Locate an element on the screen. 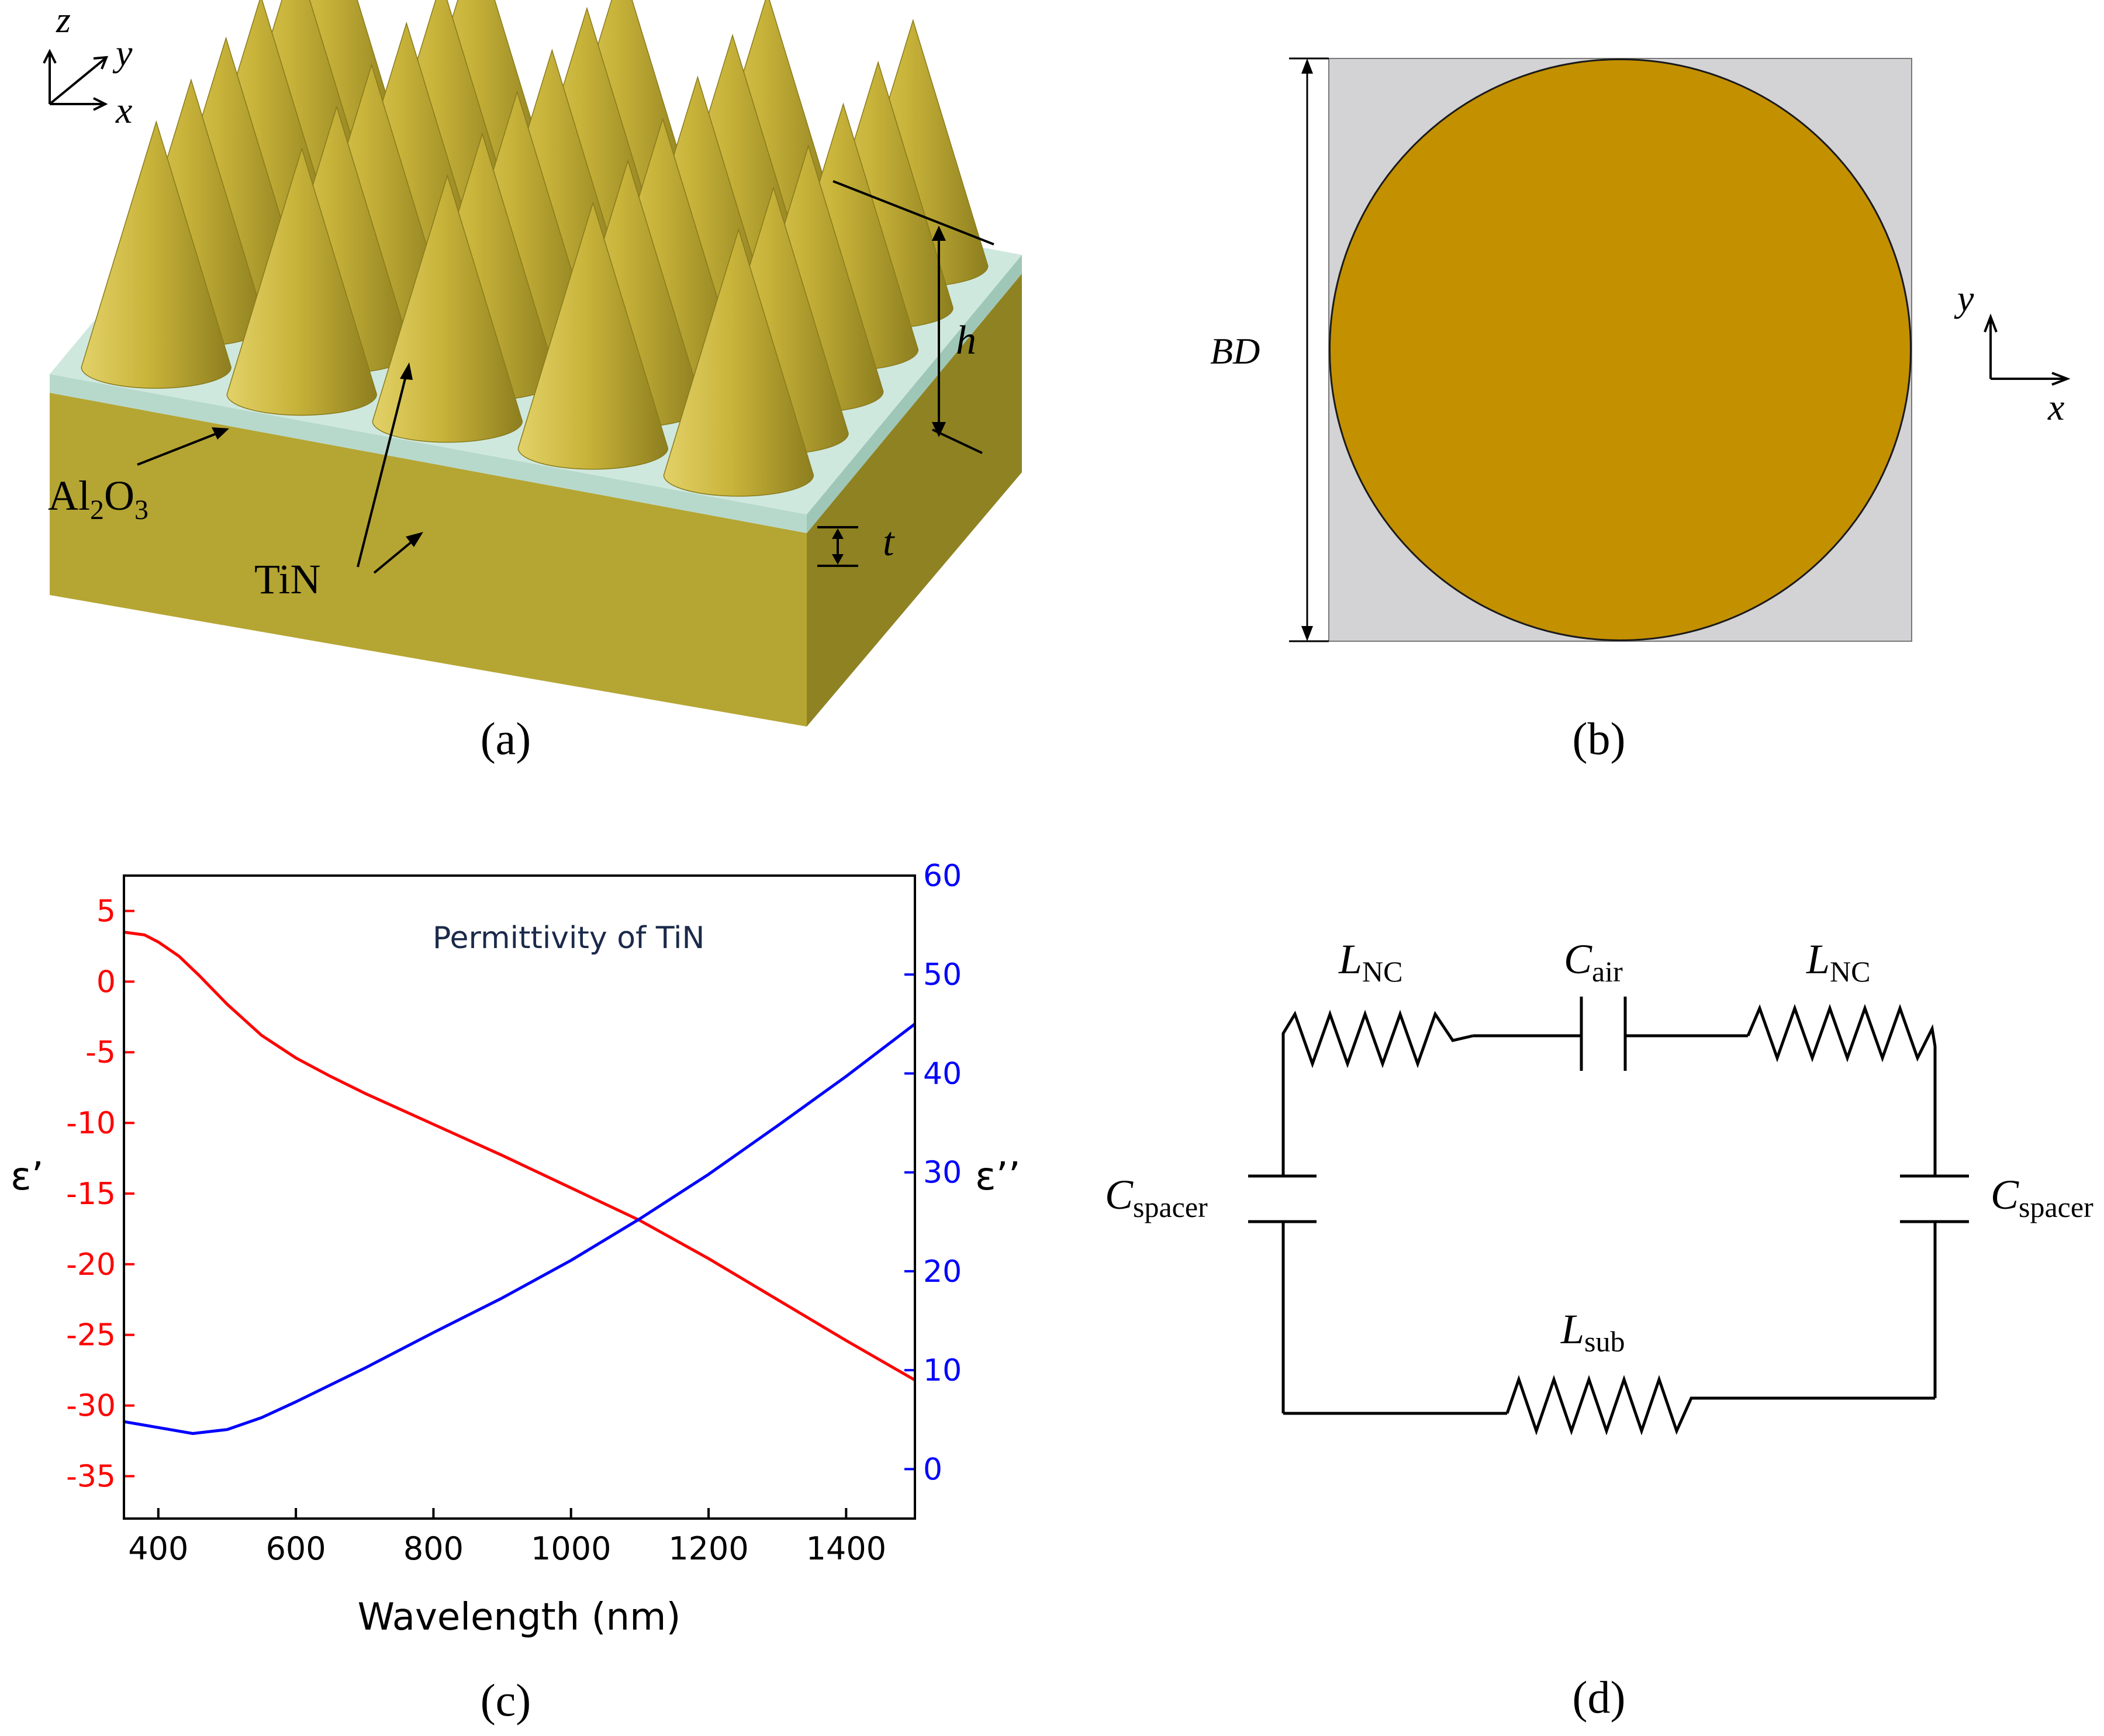 This screenshot has height=1736, width=2104. right-y-tick-label: 40 is located at coordinates (942, 1073).